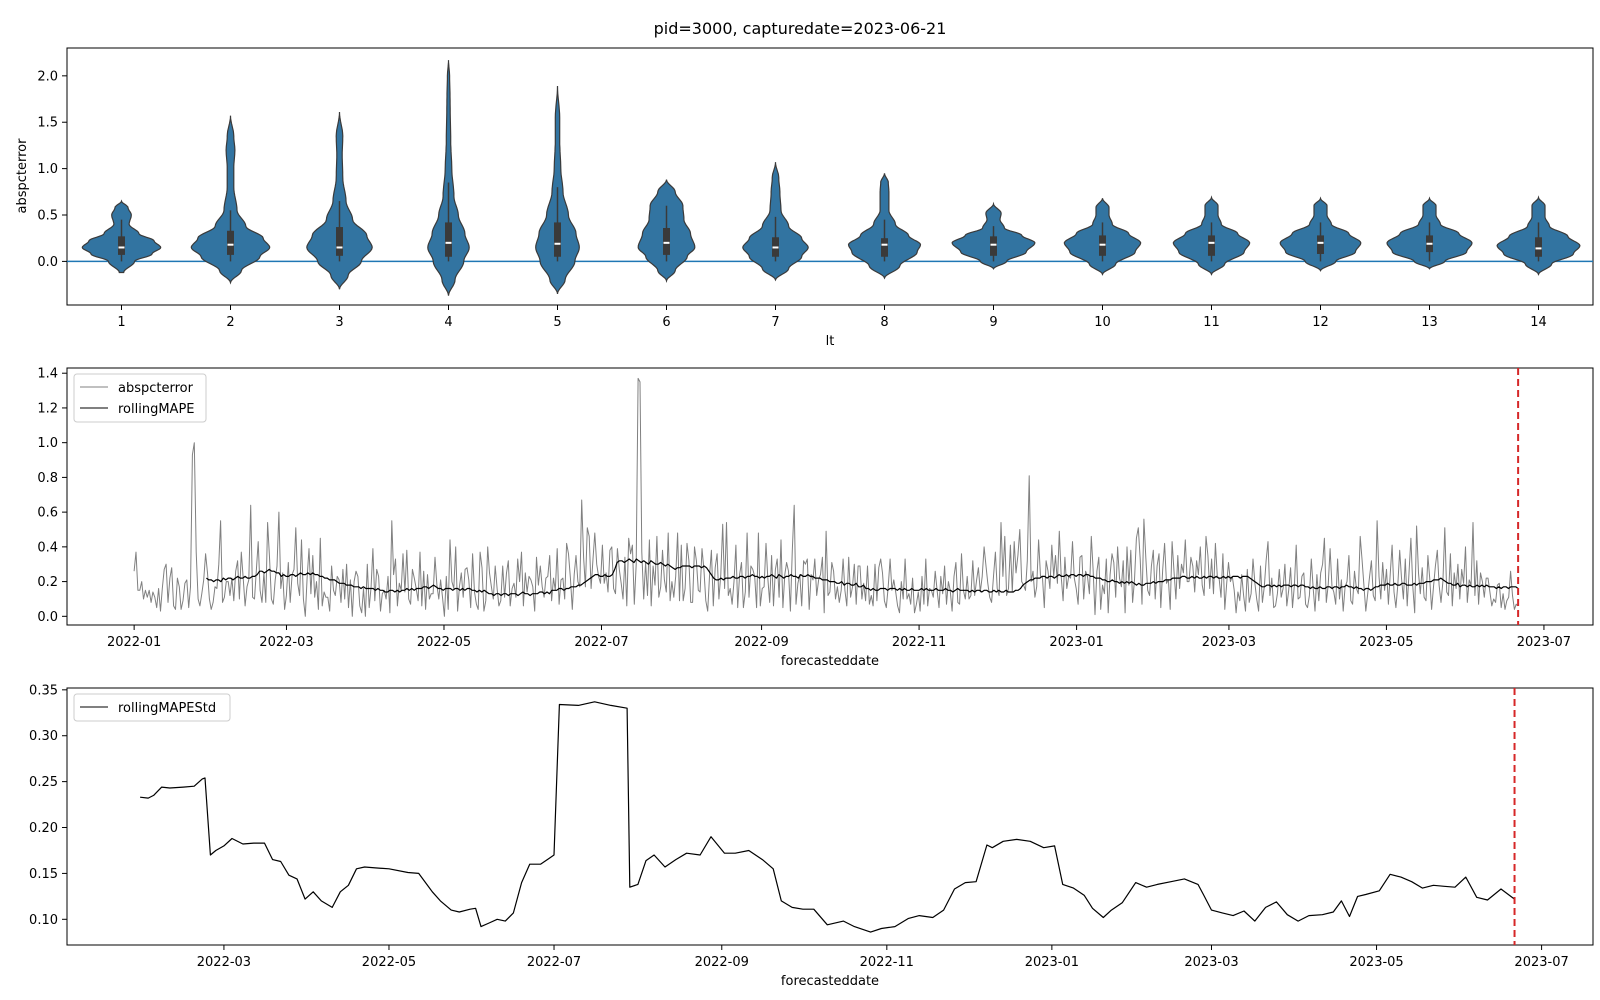  What do you see at coordinates (286, 642) in the screenshot?
I see `error-x-tick-label: 2022-03` at bounding box center [286, 642].